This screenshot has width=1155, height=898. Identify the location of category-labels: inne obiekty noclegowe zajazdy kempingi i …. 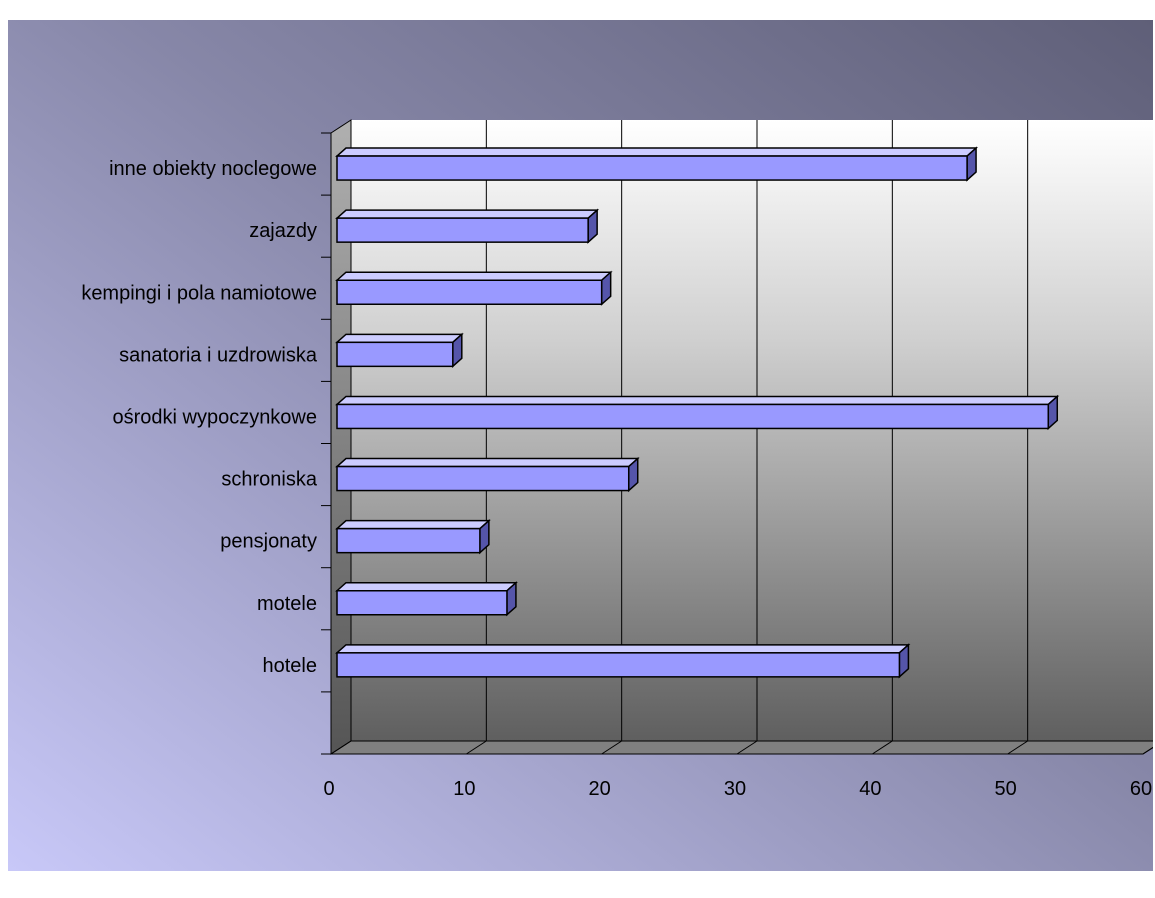
(199, 417).